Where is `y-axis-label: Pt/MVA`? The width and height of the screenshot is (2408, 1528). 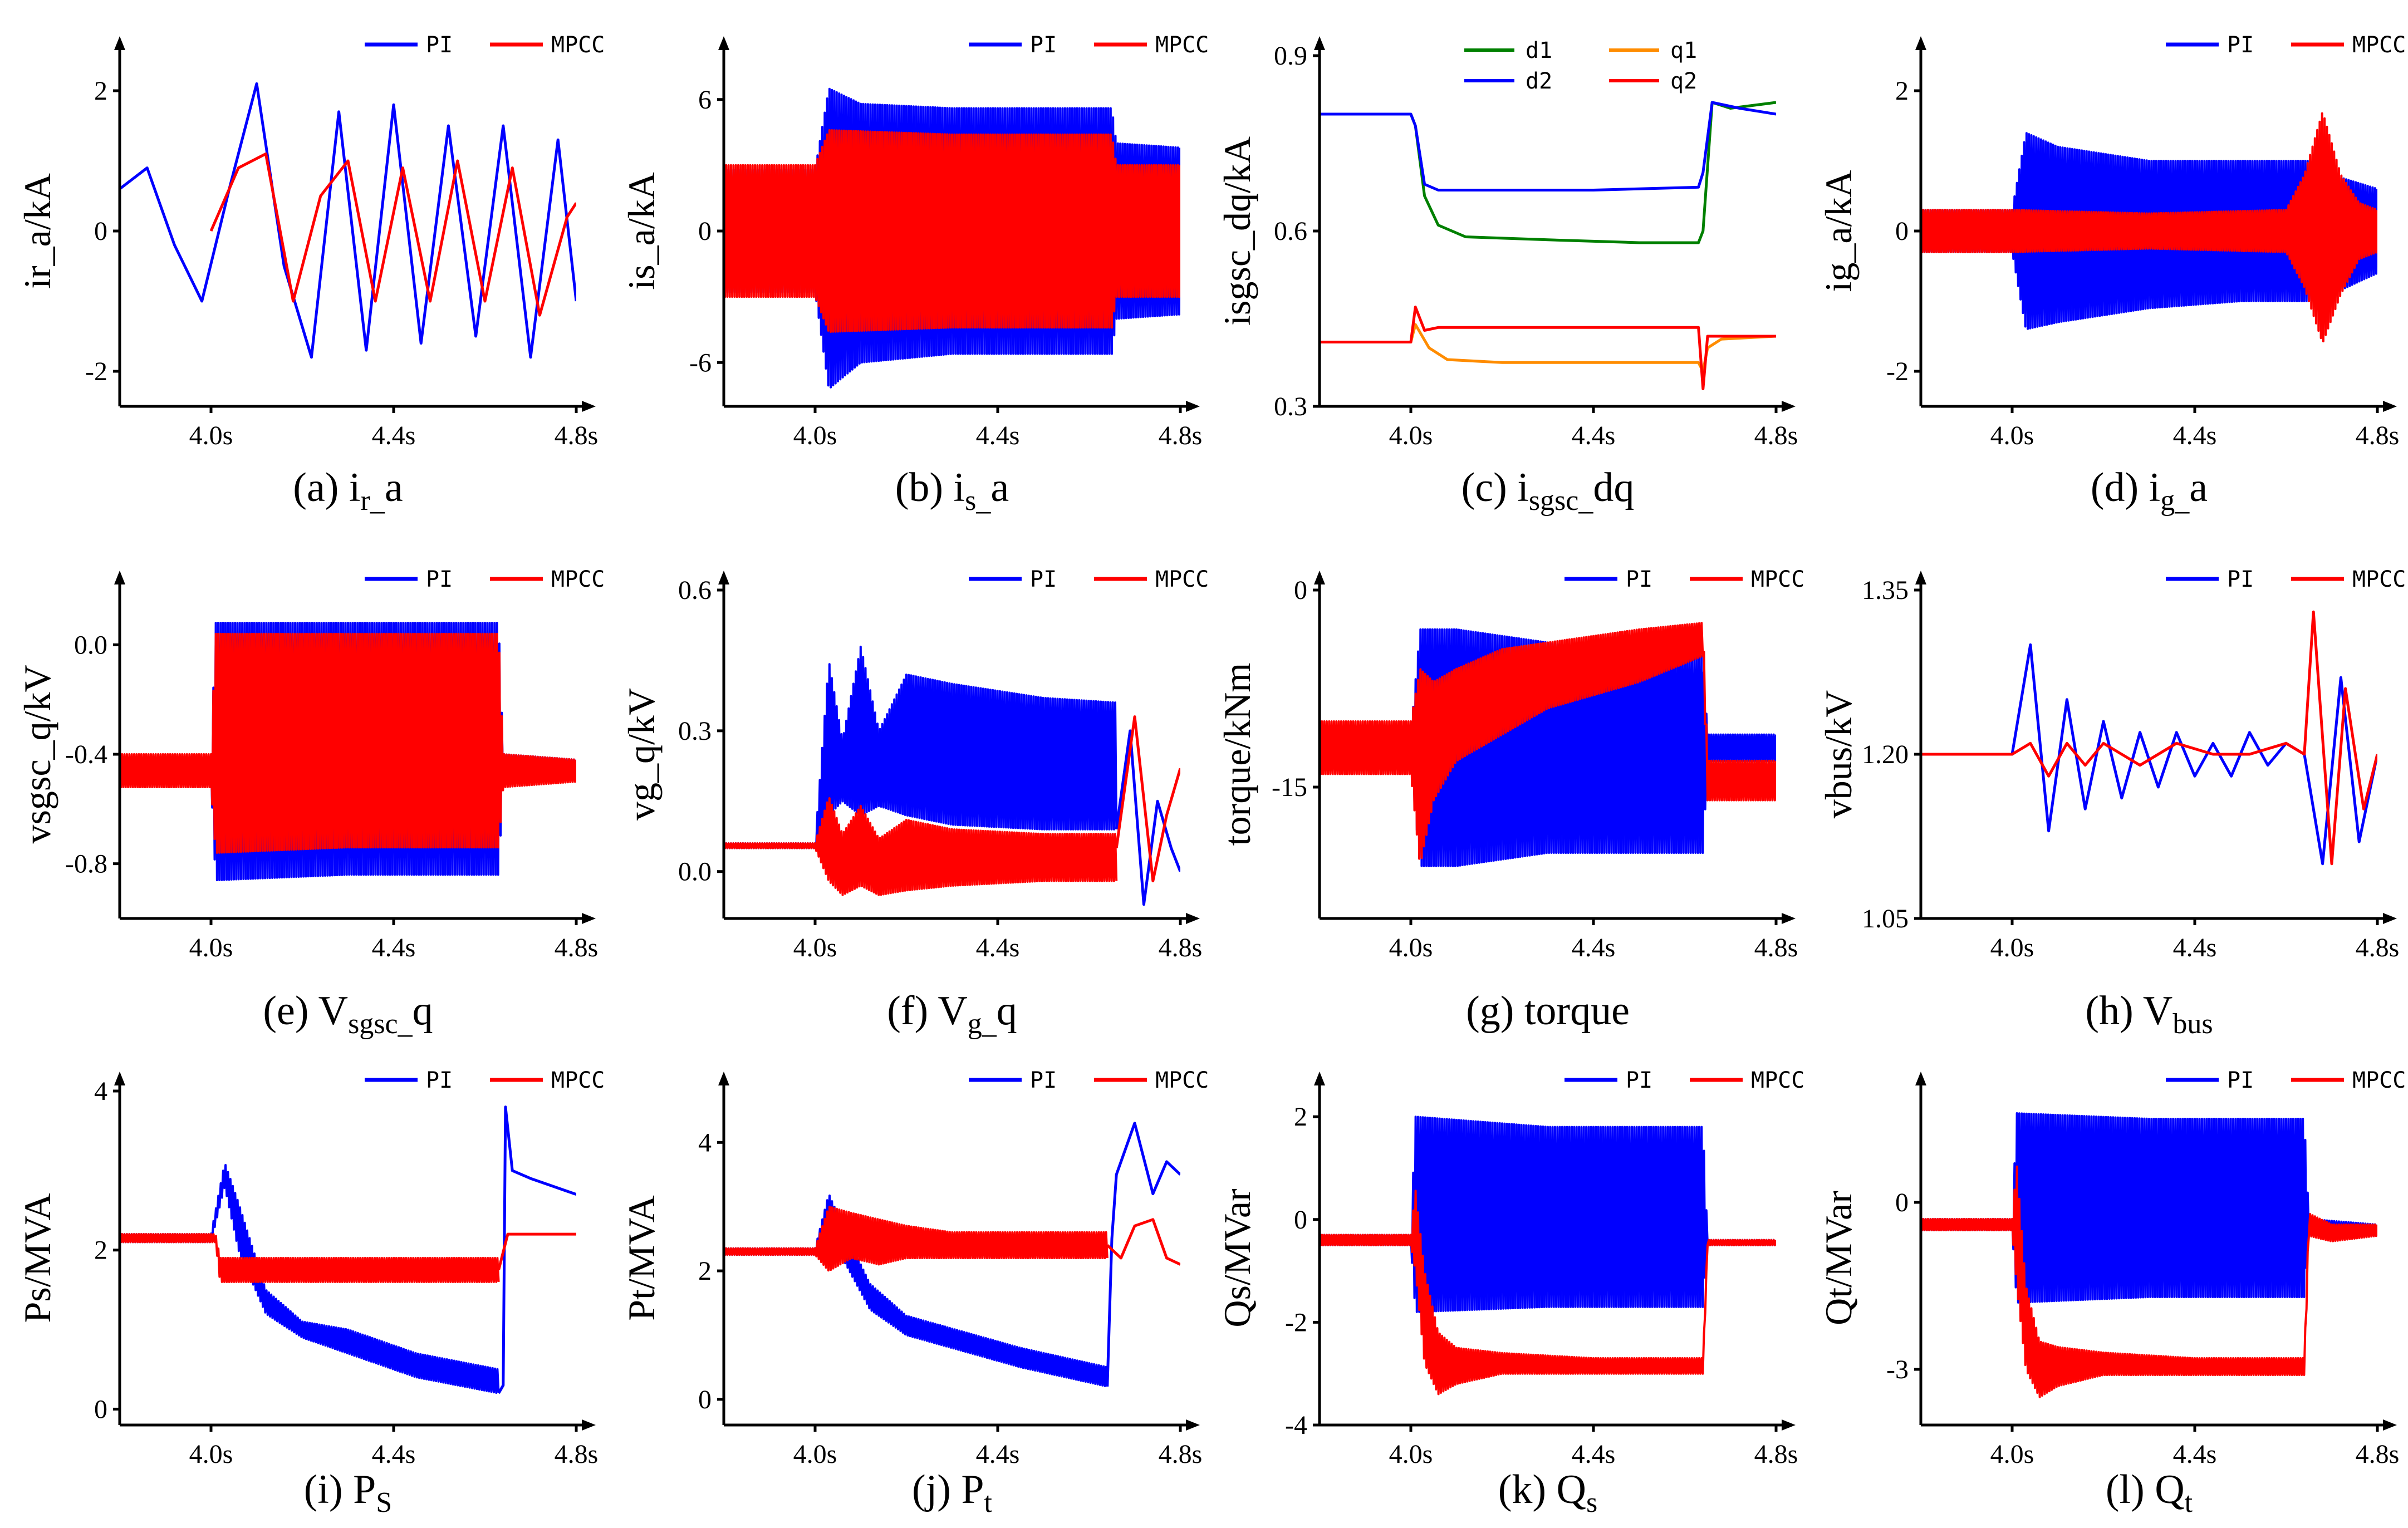 y-axis-label: Pt/MVA is located at coordinates (641, 1258).